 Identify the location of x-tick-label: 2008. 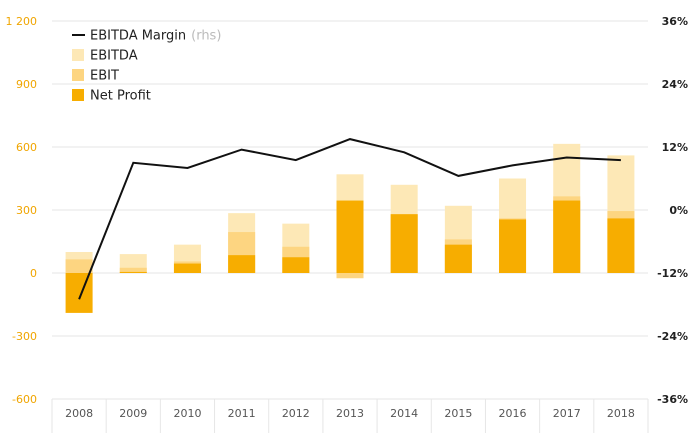
(79, 413).